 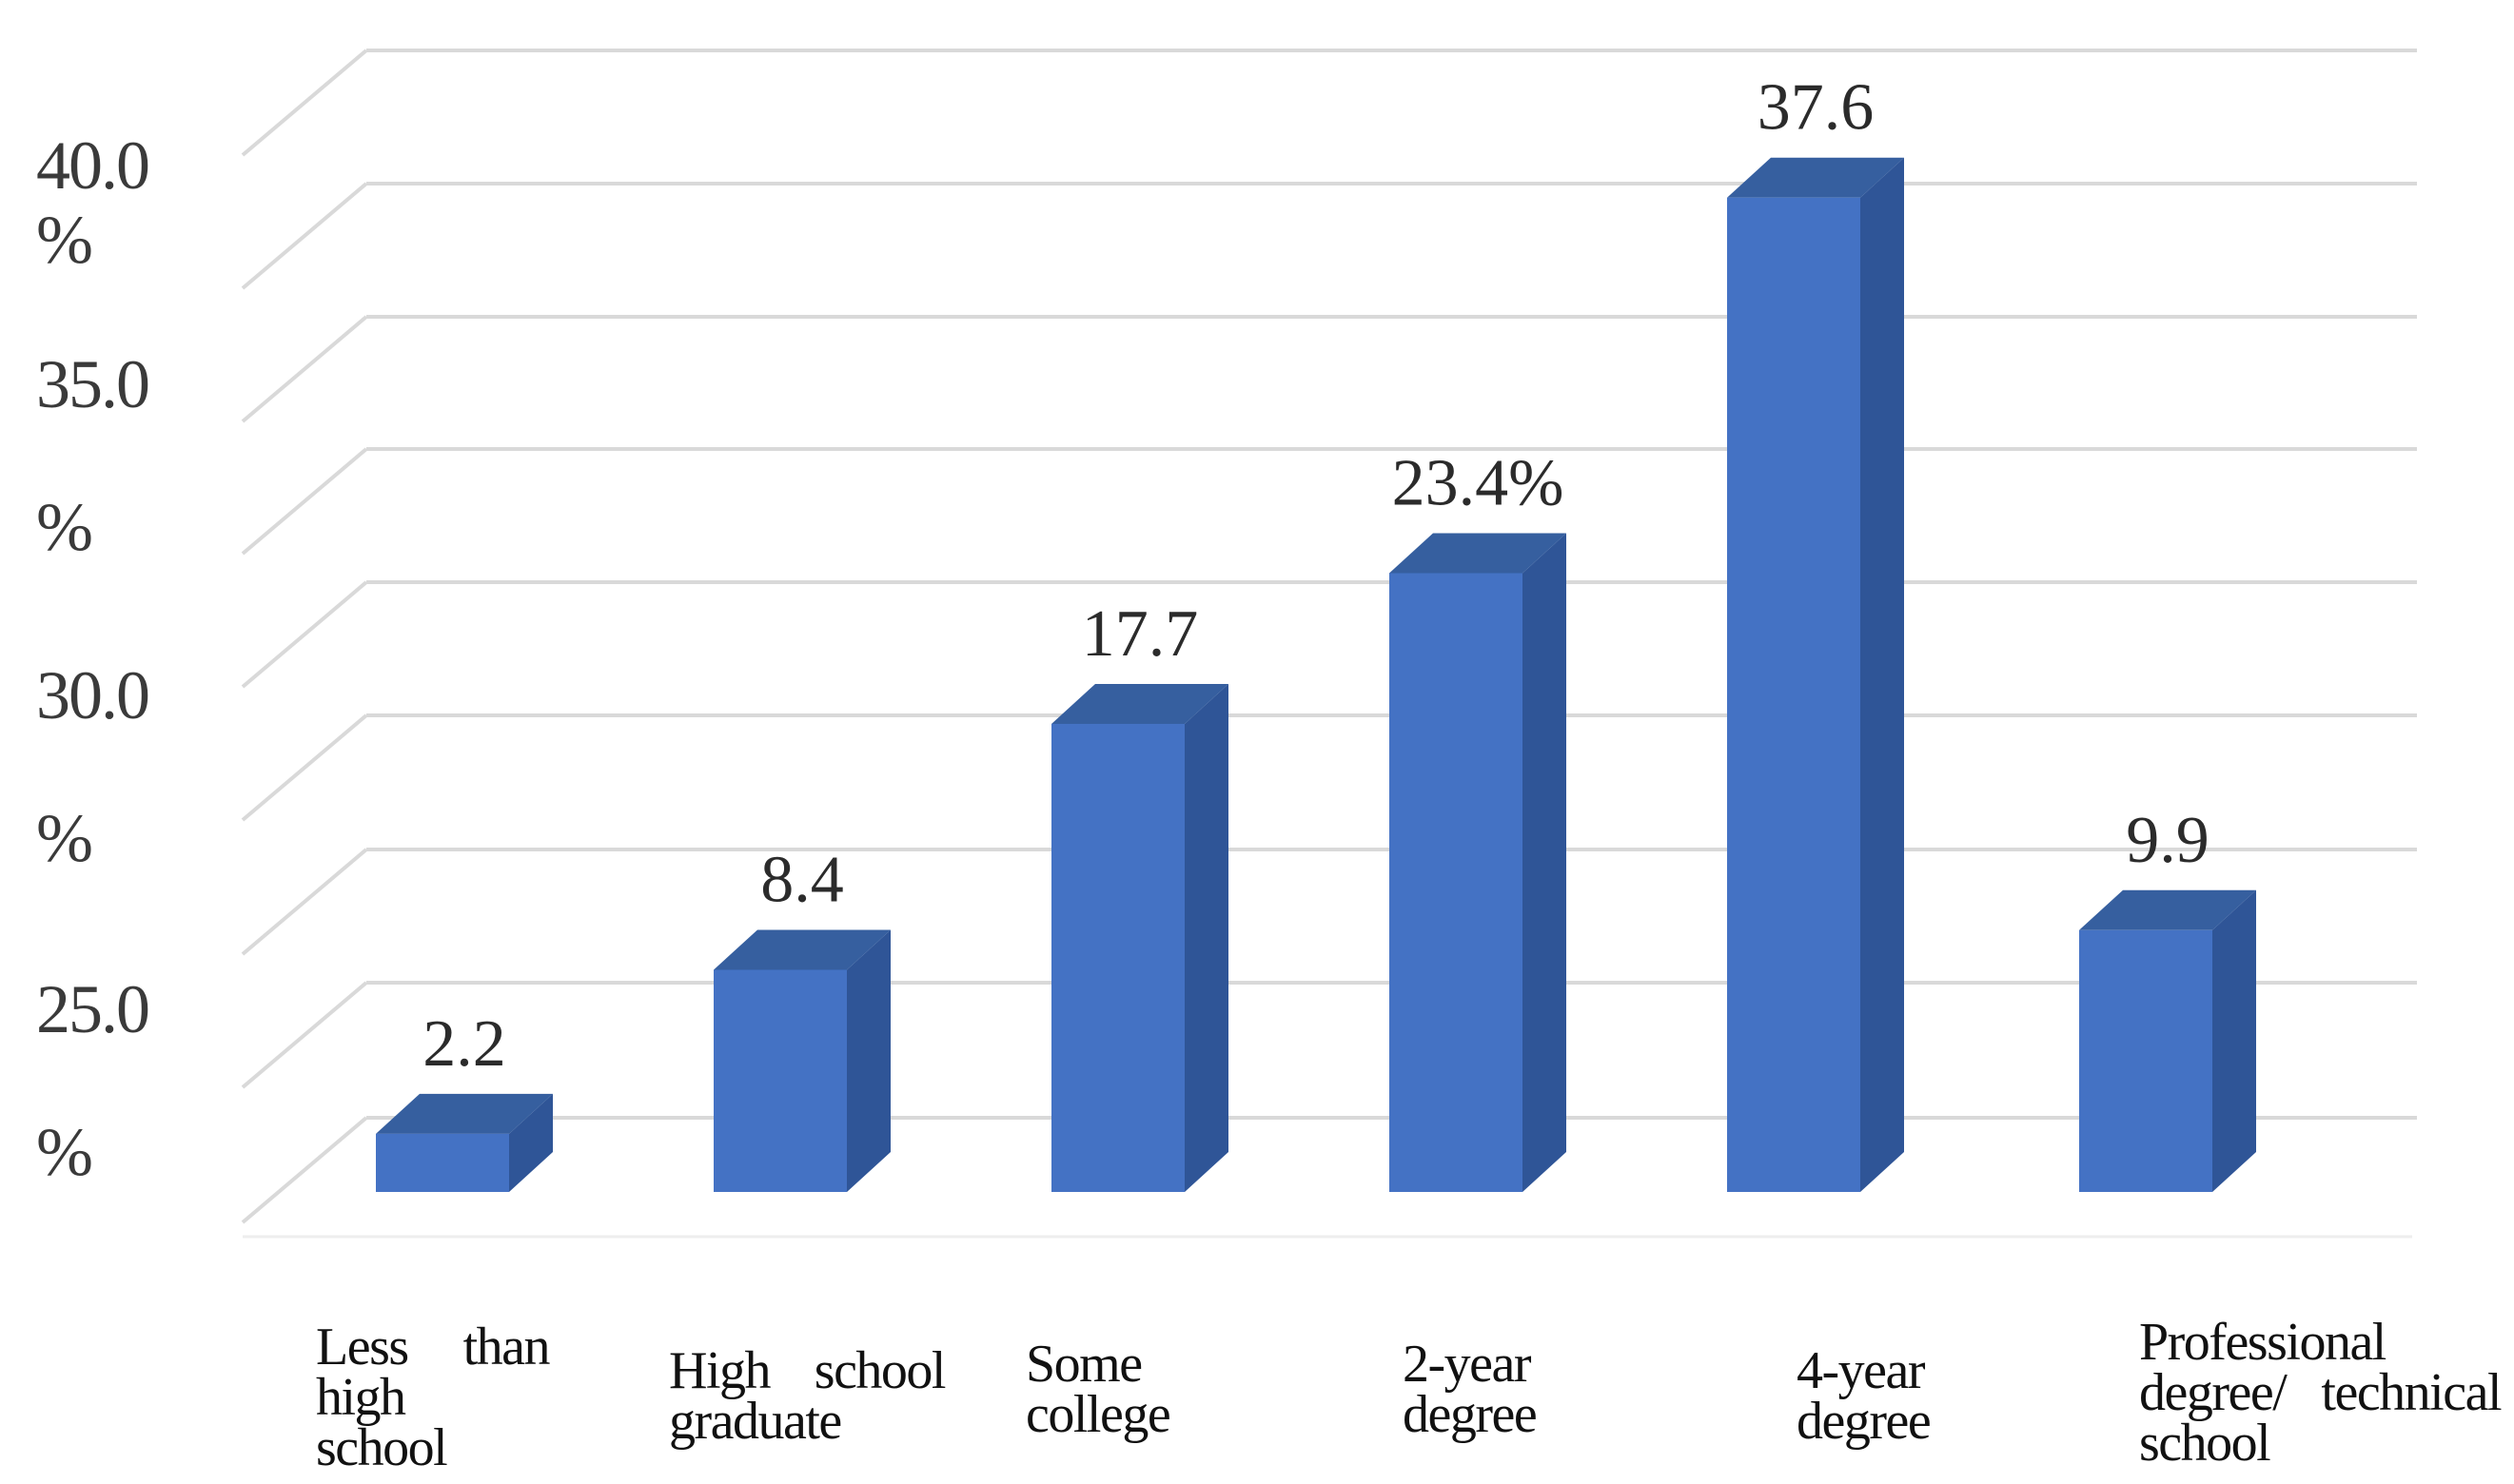 I want to click on y-tick-label: 25.0 %, so click(x=93, y=1080).